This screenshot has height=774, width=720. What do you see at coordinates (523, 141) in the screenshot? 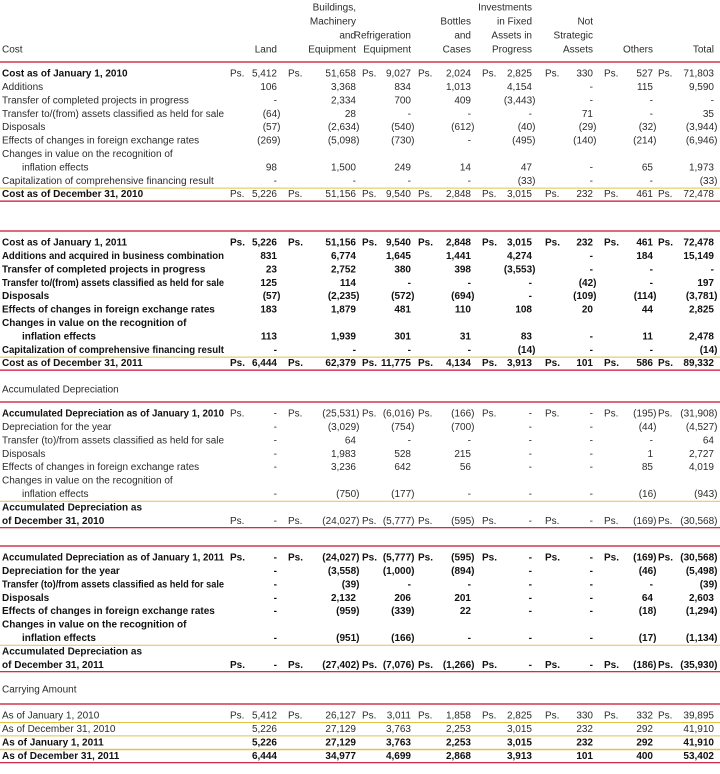
I see `cell-value: (495)` at bounding box center [523, 141].